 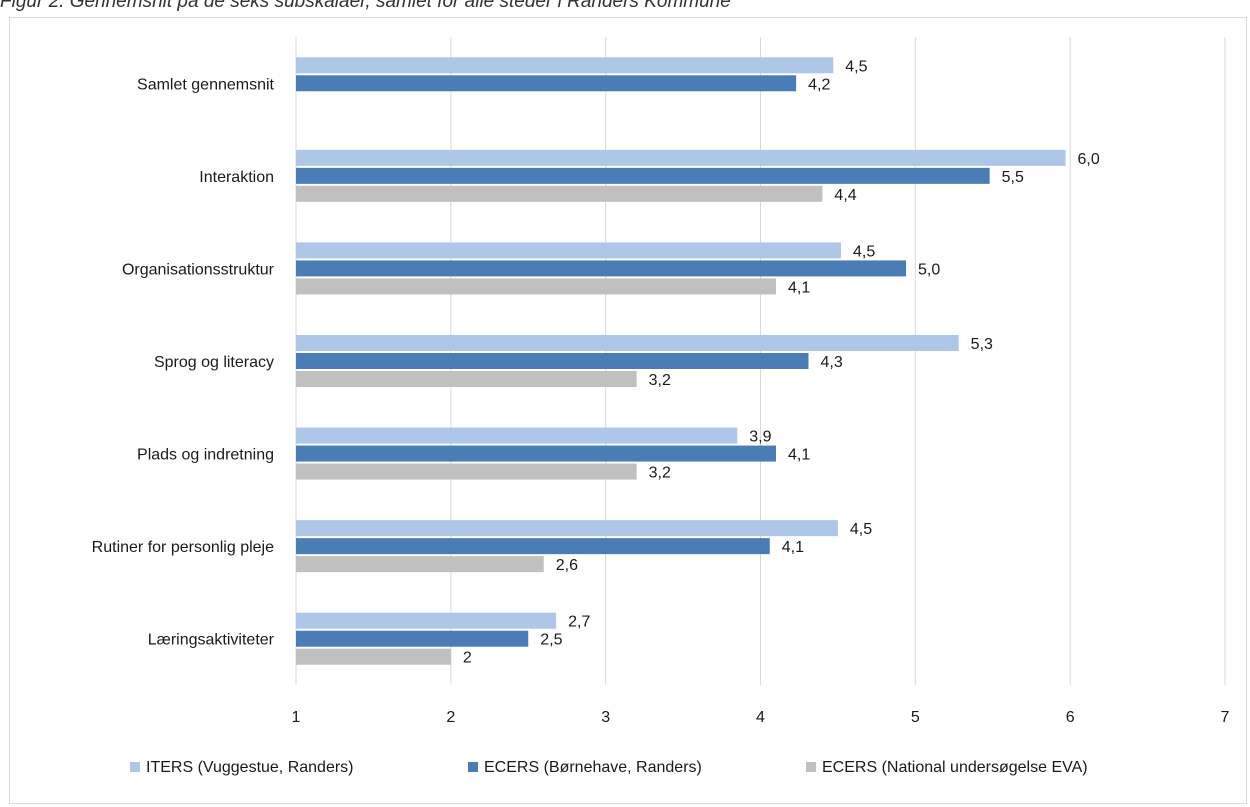 I want to click on x-tick-label: 6, so click(x=1070, y=717).